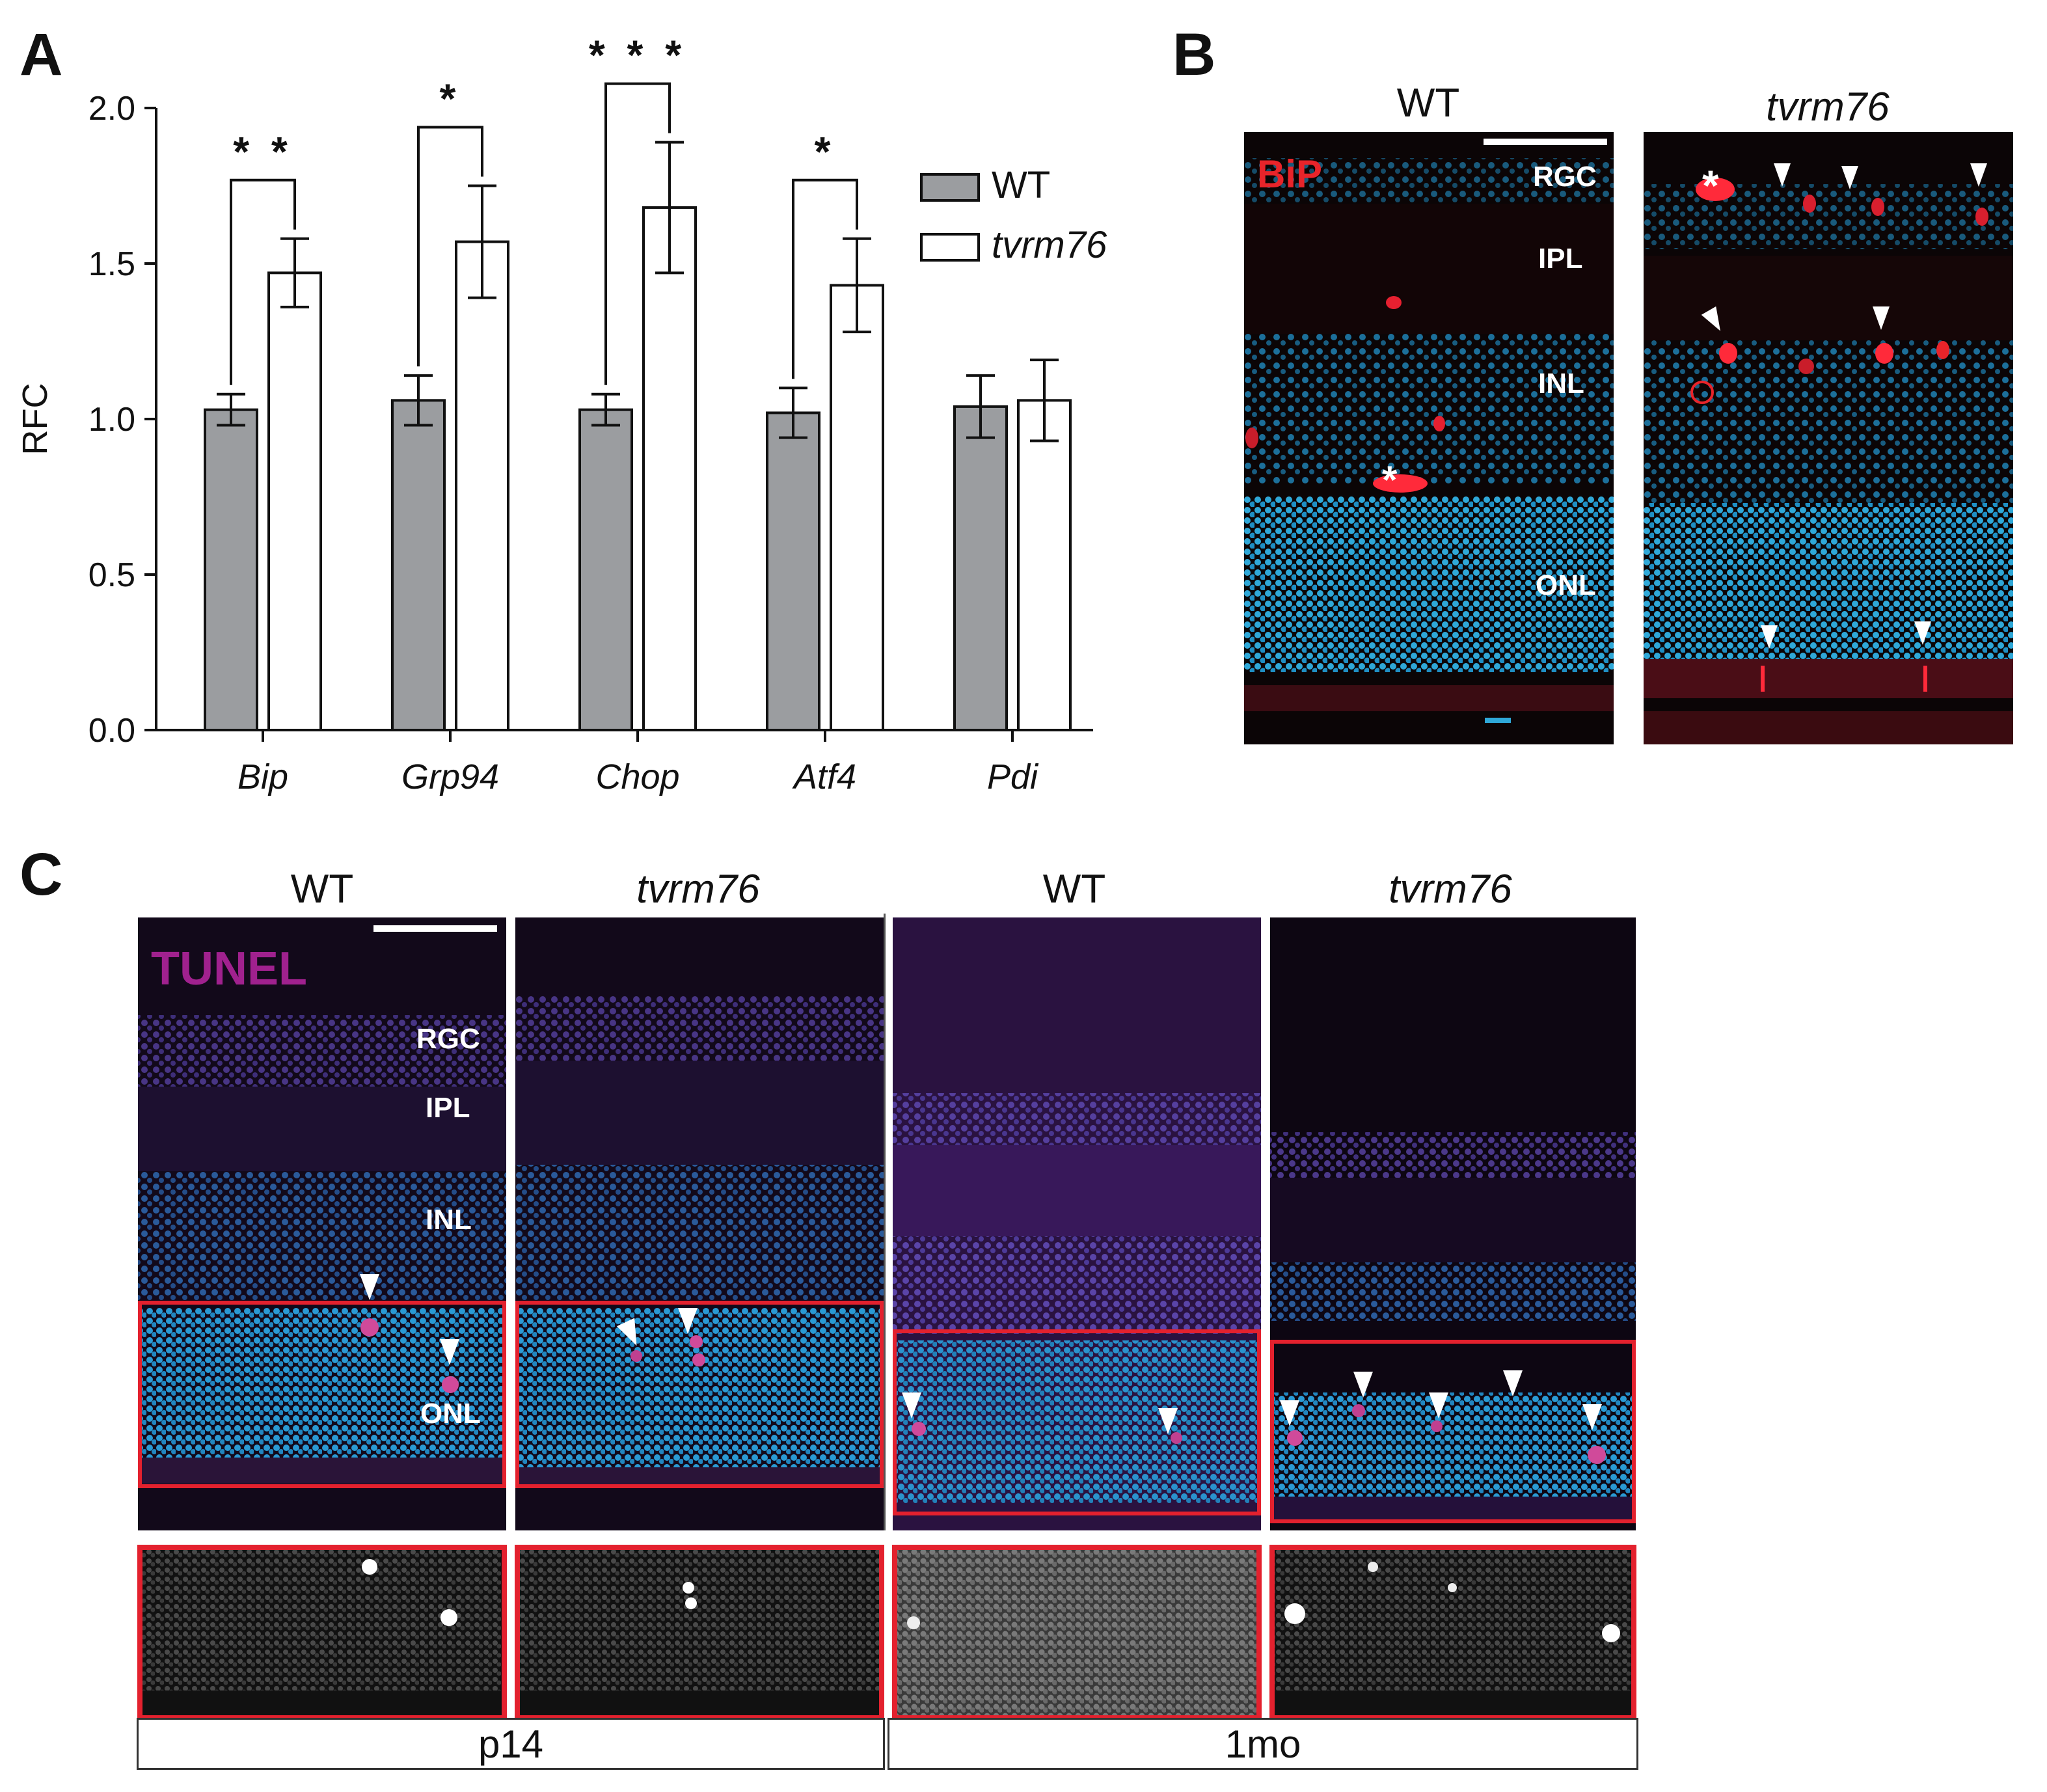  I want to click on bip-wt-micrograph: BiP RGC IPL INL ONL *, so click(1429, 438).